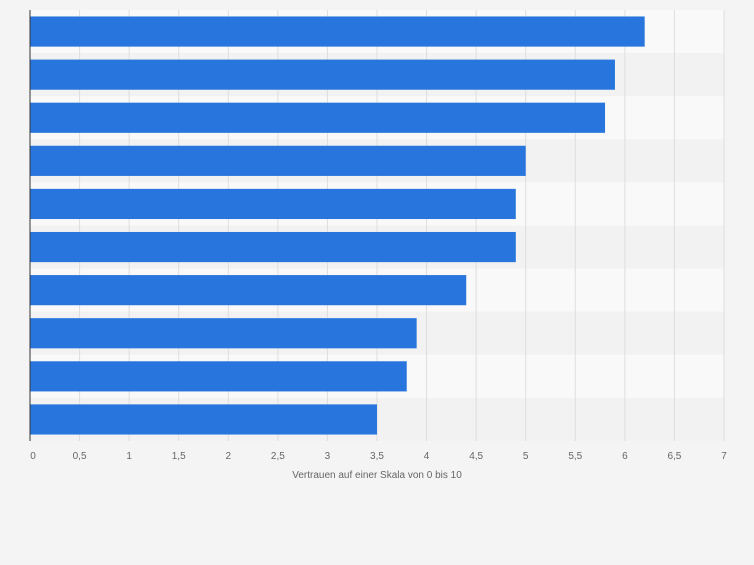 The width and height of the screenshot is (754, 565). I want to click on x-tick-label: 0,5, so click(80, 456).